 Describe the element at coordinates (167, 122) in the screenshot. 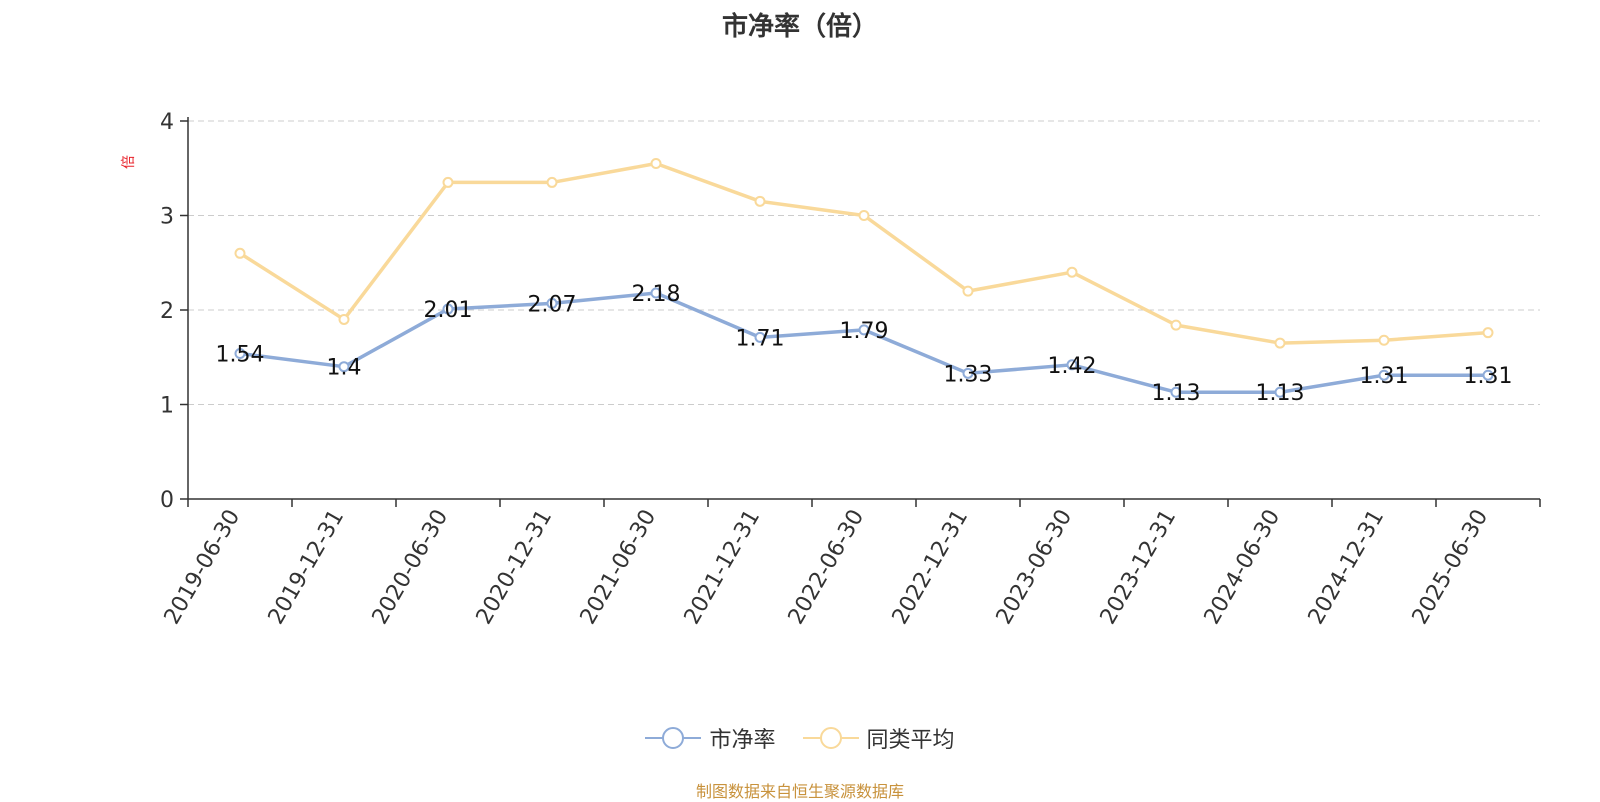

I see `y-tick-label: 4` at that location.